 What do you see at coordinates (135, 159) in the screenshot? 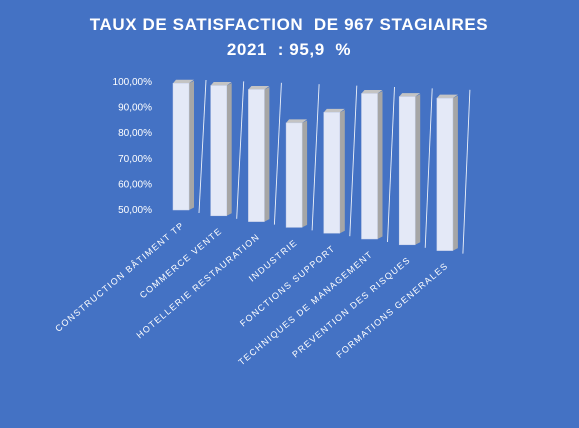
I see `y-tick-label: 70,00%` at bounding box center [135, 159].